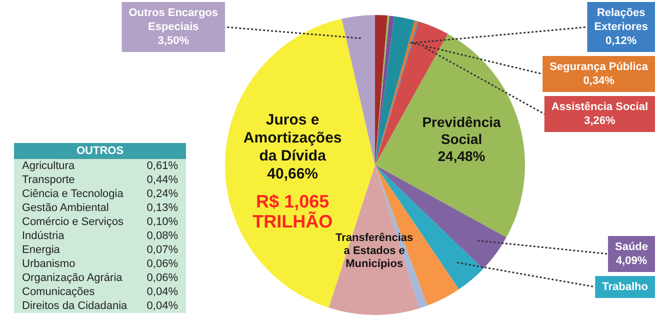  What do you see at coordinates (462, 156) in the screenshot?
I see `data-label: 24,48%` at bounding box center [462, 156].